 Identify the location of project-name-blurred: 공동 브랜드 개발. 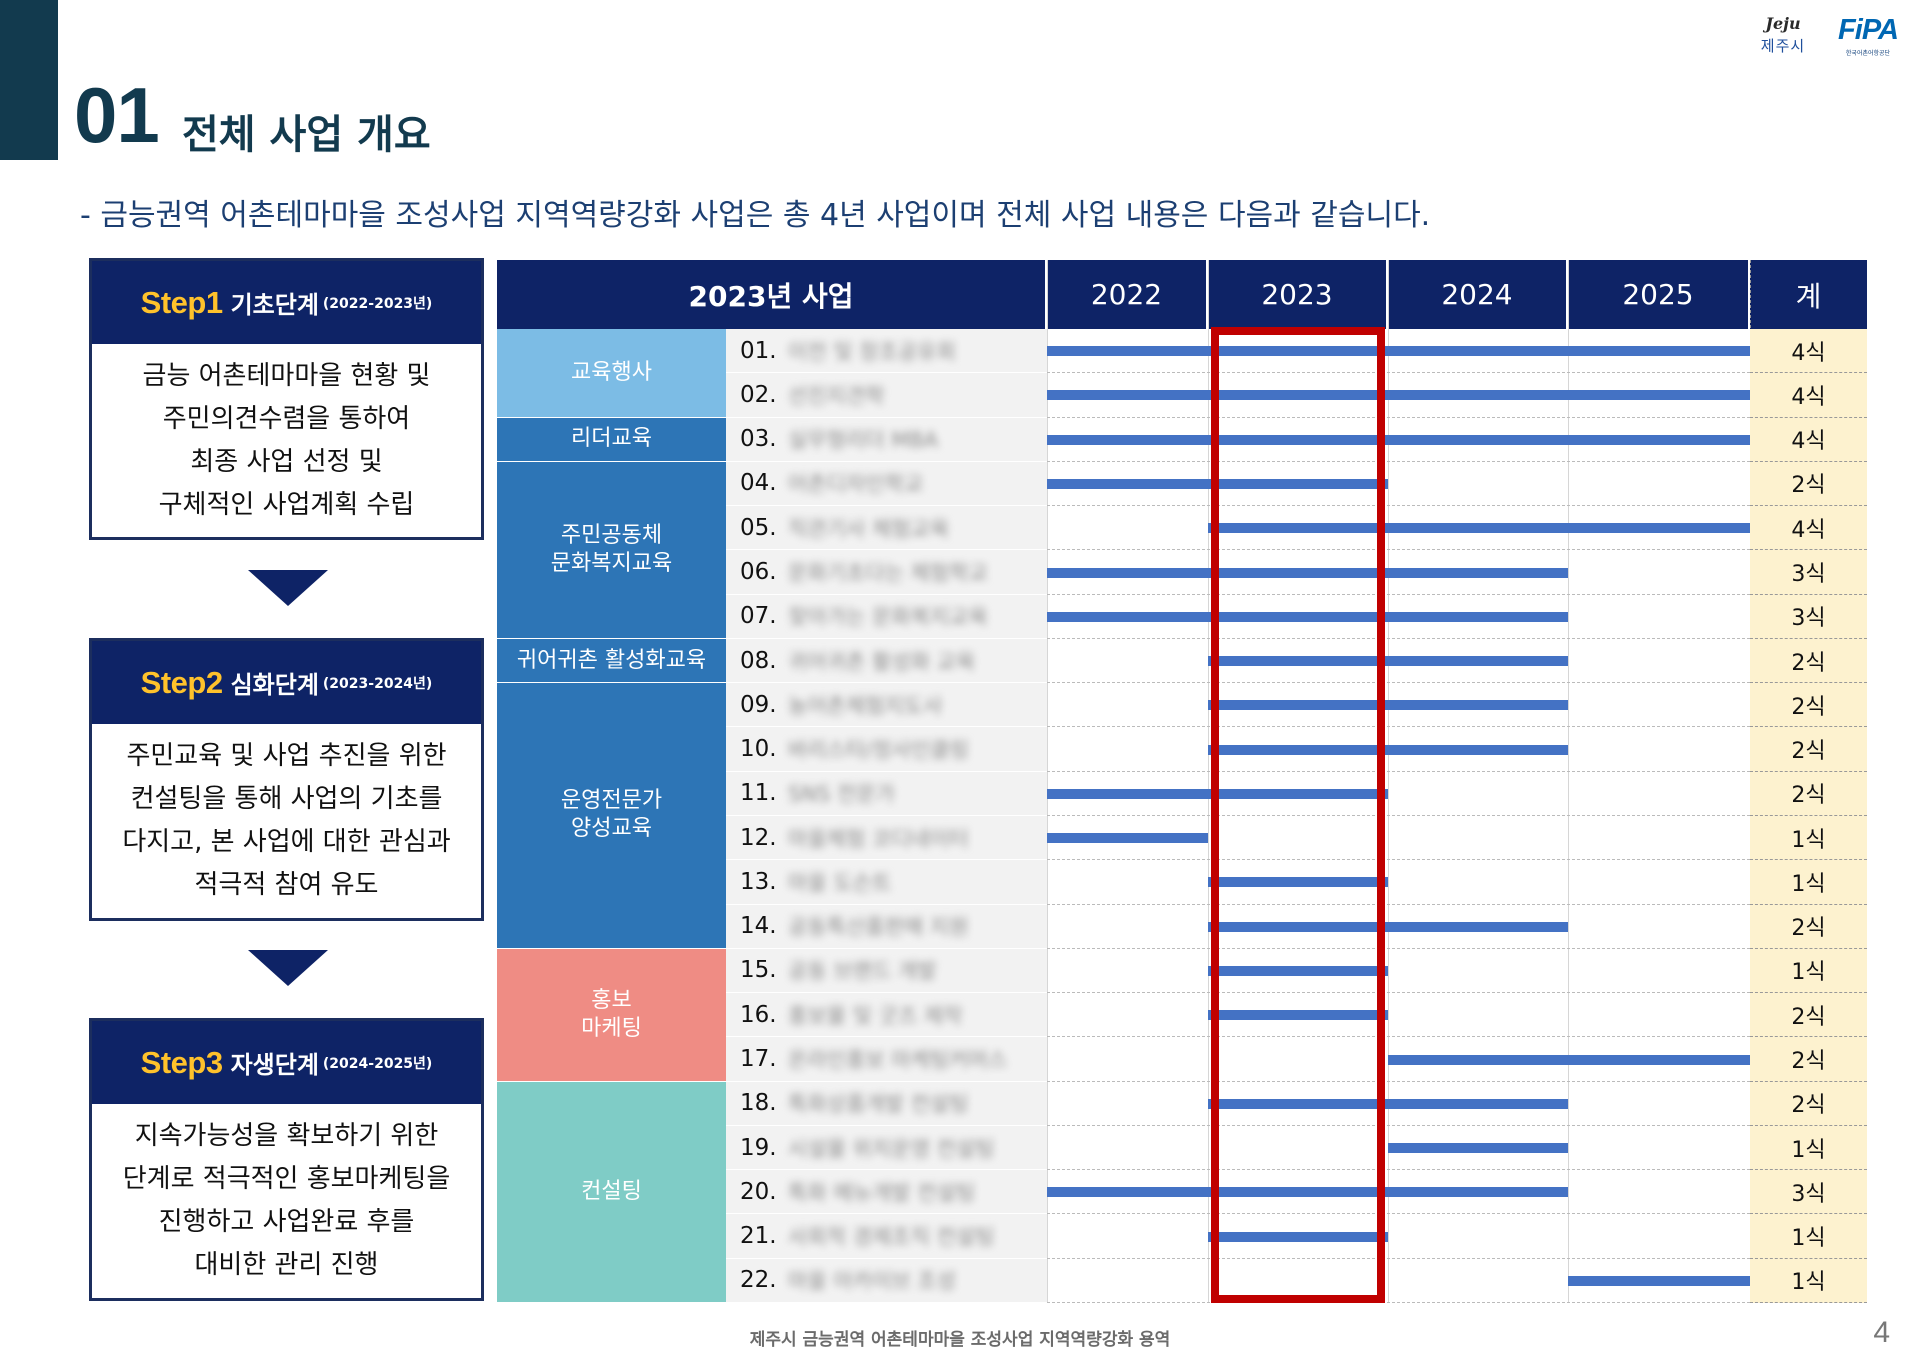
(862, 971).